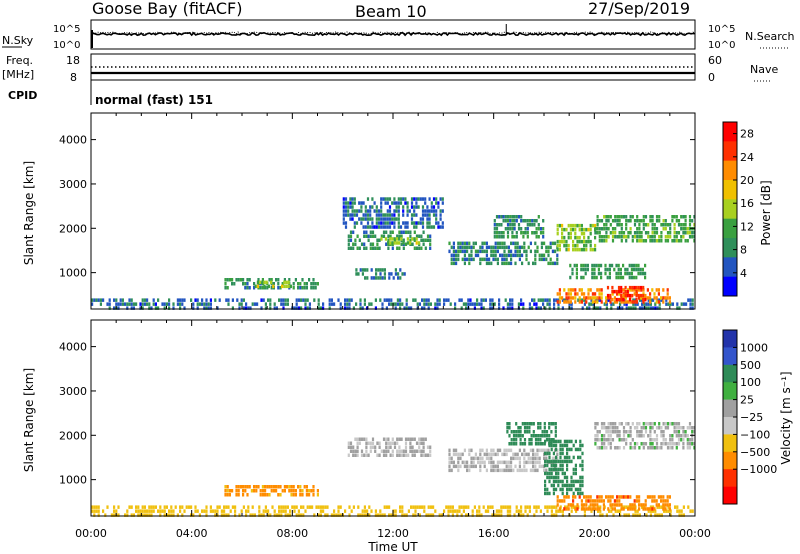  Describe the element at coordinates (393, 533) in the screenshot. I see `time-tick-label: 12:00` at that location.